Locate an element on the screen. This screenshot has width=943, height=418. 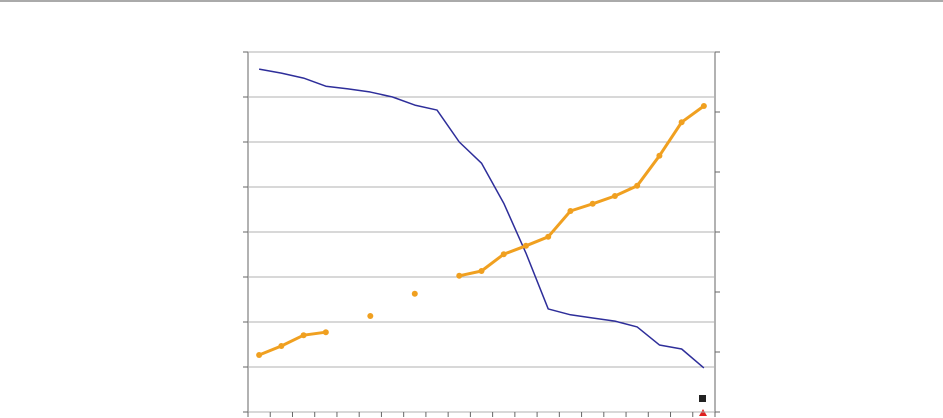
legend-square is located at coordinates (702, 398).